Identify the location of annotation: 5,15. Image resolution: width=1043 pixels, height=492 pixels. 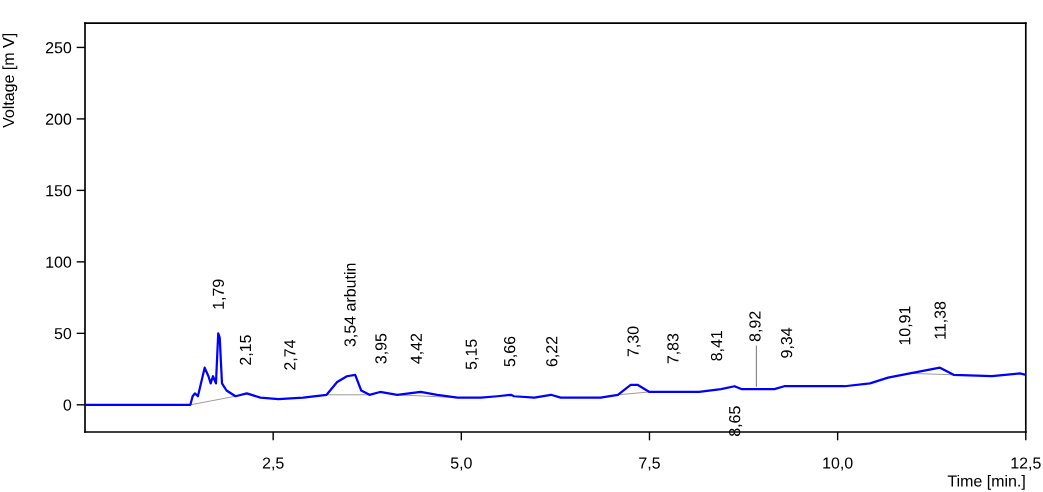
(472, 354).